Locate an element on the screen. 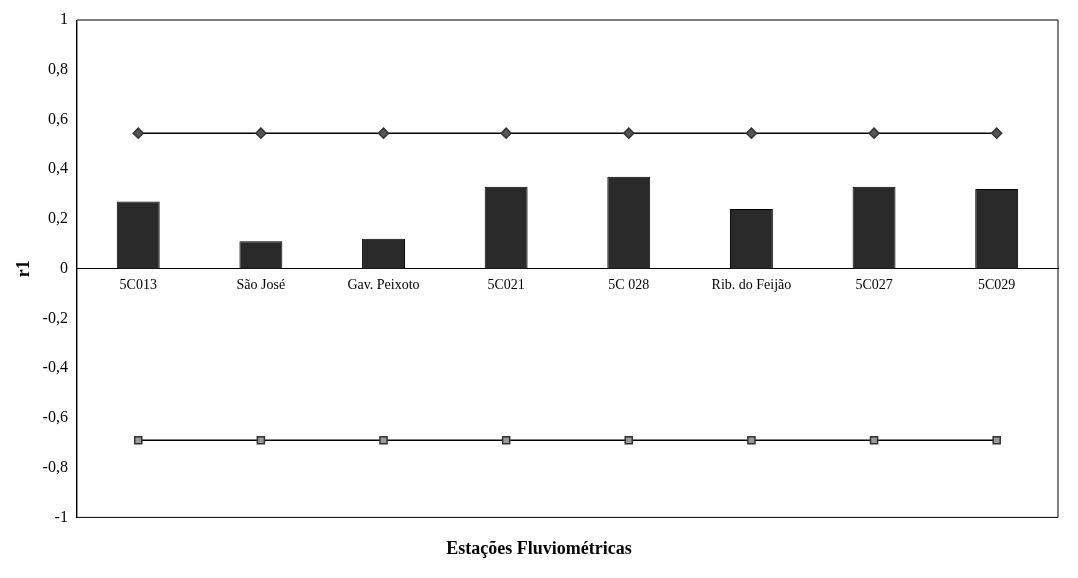  y-tick-label: -0,8 is located at coordinates (55, 466).